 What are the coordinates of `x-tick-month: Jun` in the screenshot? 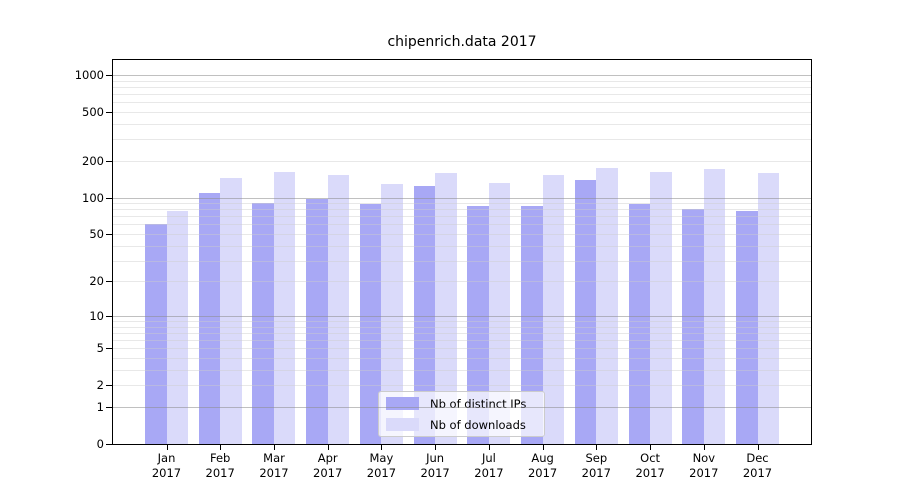 It's located at (435, 458).